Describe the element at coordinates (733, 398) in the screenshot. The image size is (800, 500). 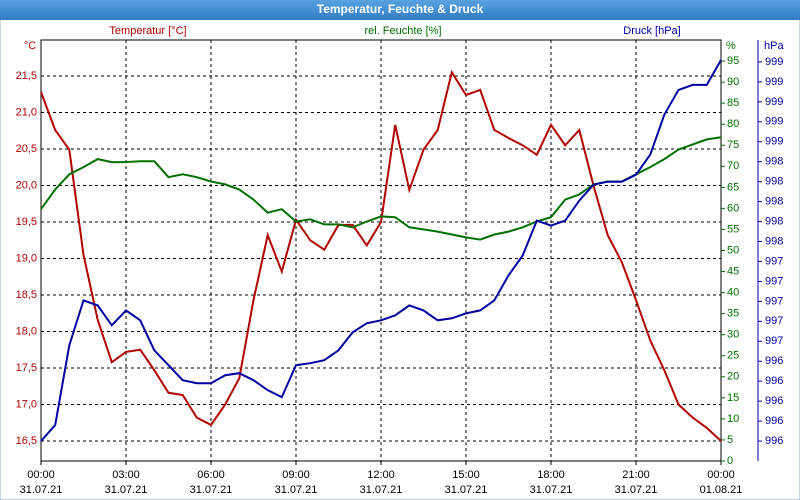
I see `y2-tick-label: 15` at that location.